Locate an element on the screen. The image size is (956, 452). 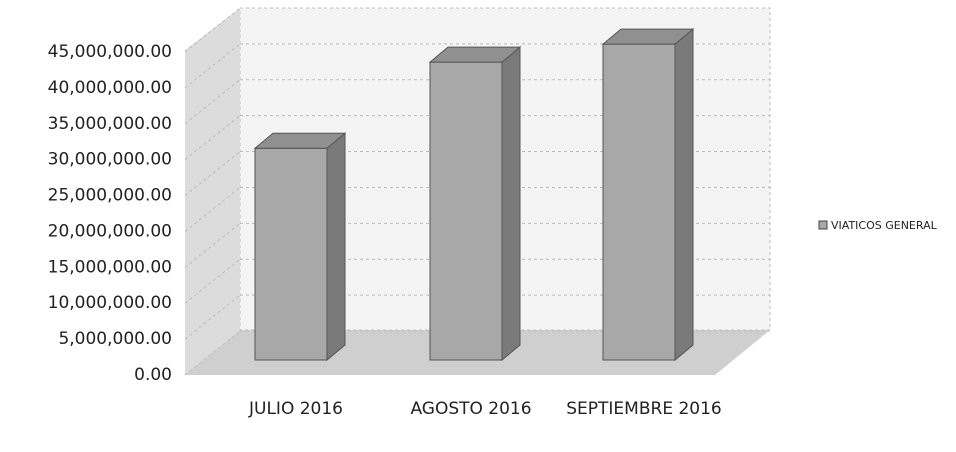
y-tick-label: 45,000,000.00 is located at coordinates (110, 52).